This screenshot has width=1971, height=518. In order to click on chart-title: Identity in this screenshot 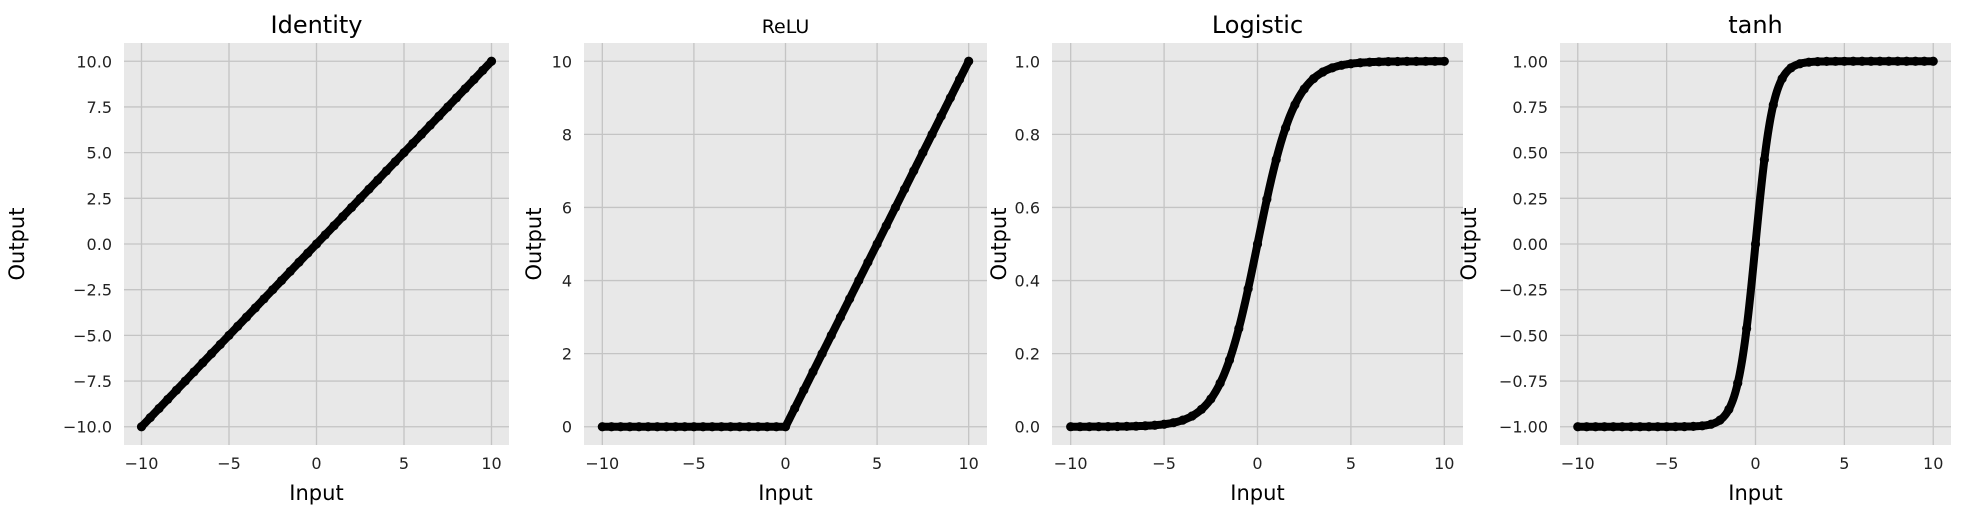, I will do `click(317, 25)`.